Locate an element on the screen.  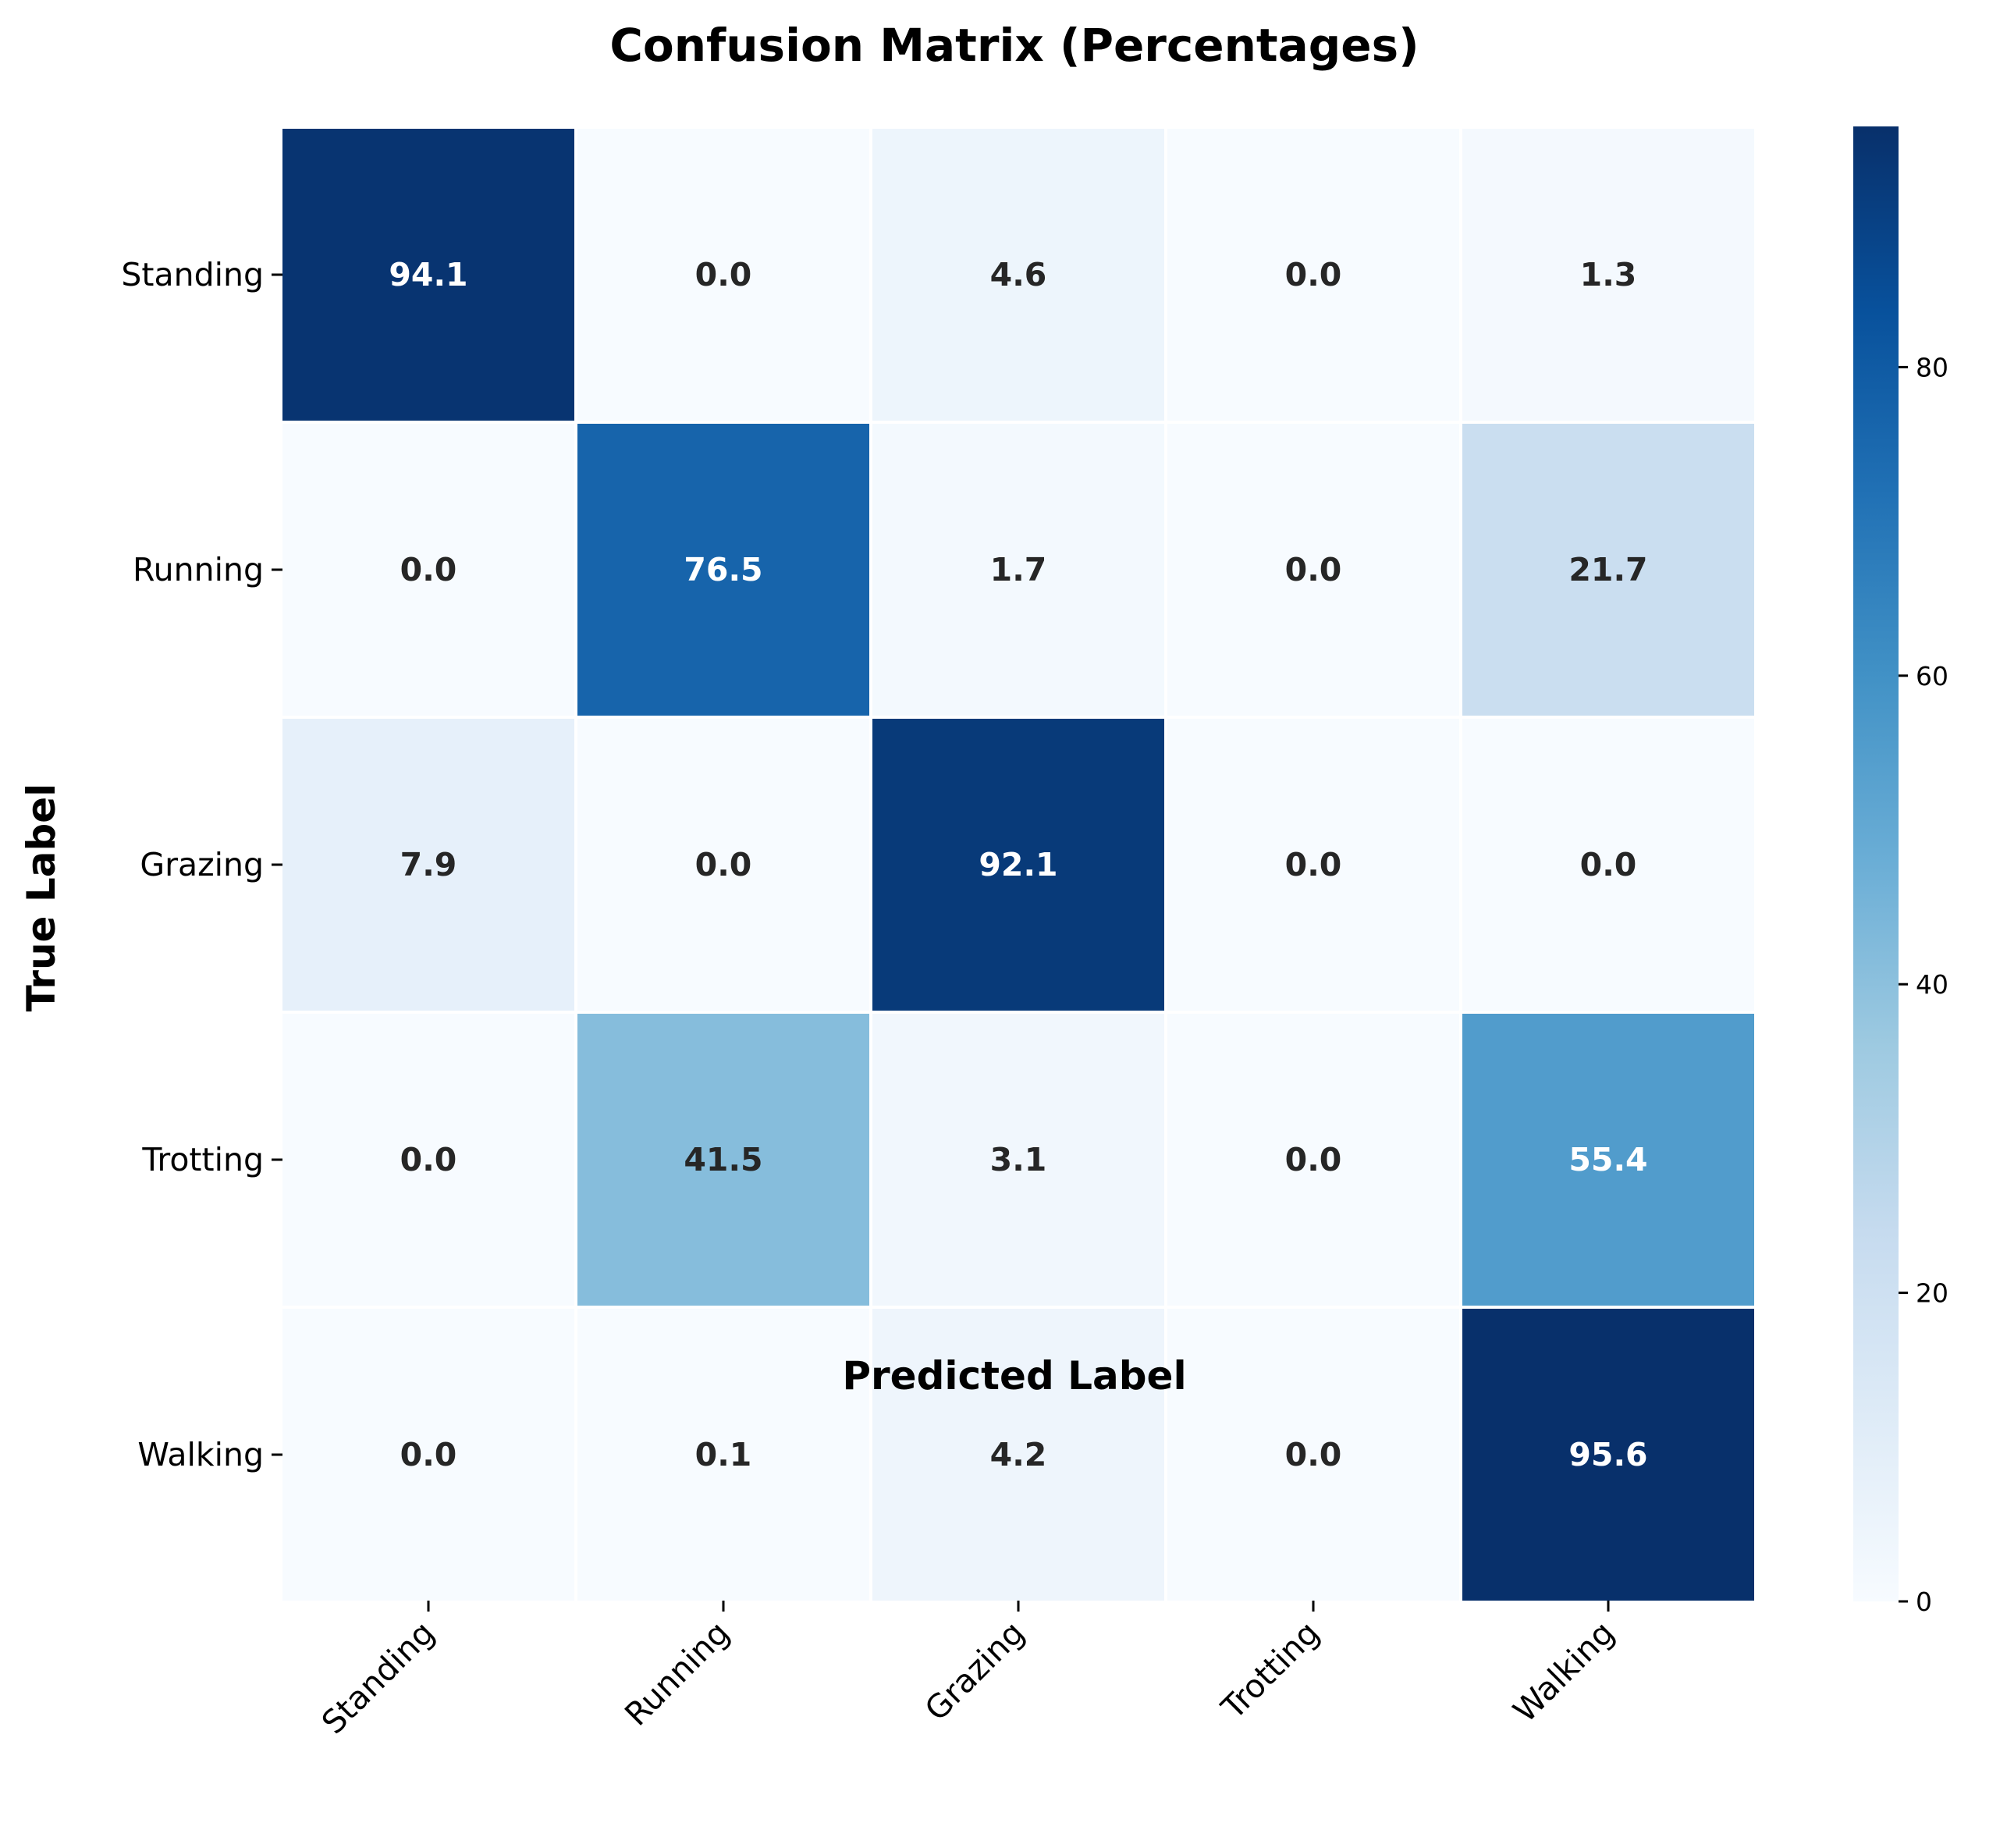
x-tick-label-1: Running is located at coordinates (677, 1673).